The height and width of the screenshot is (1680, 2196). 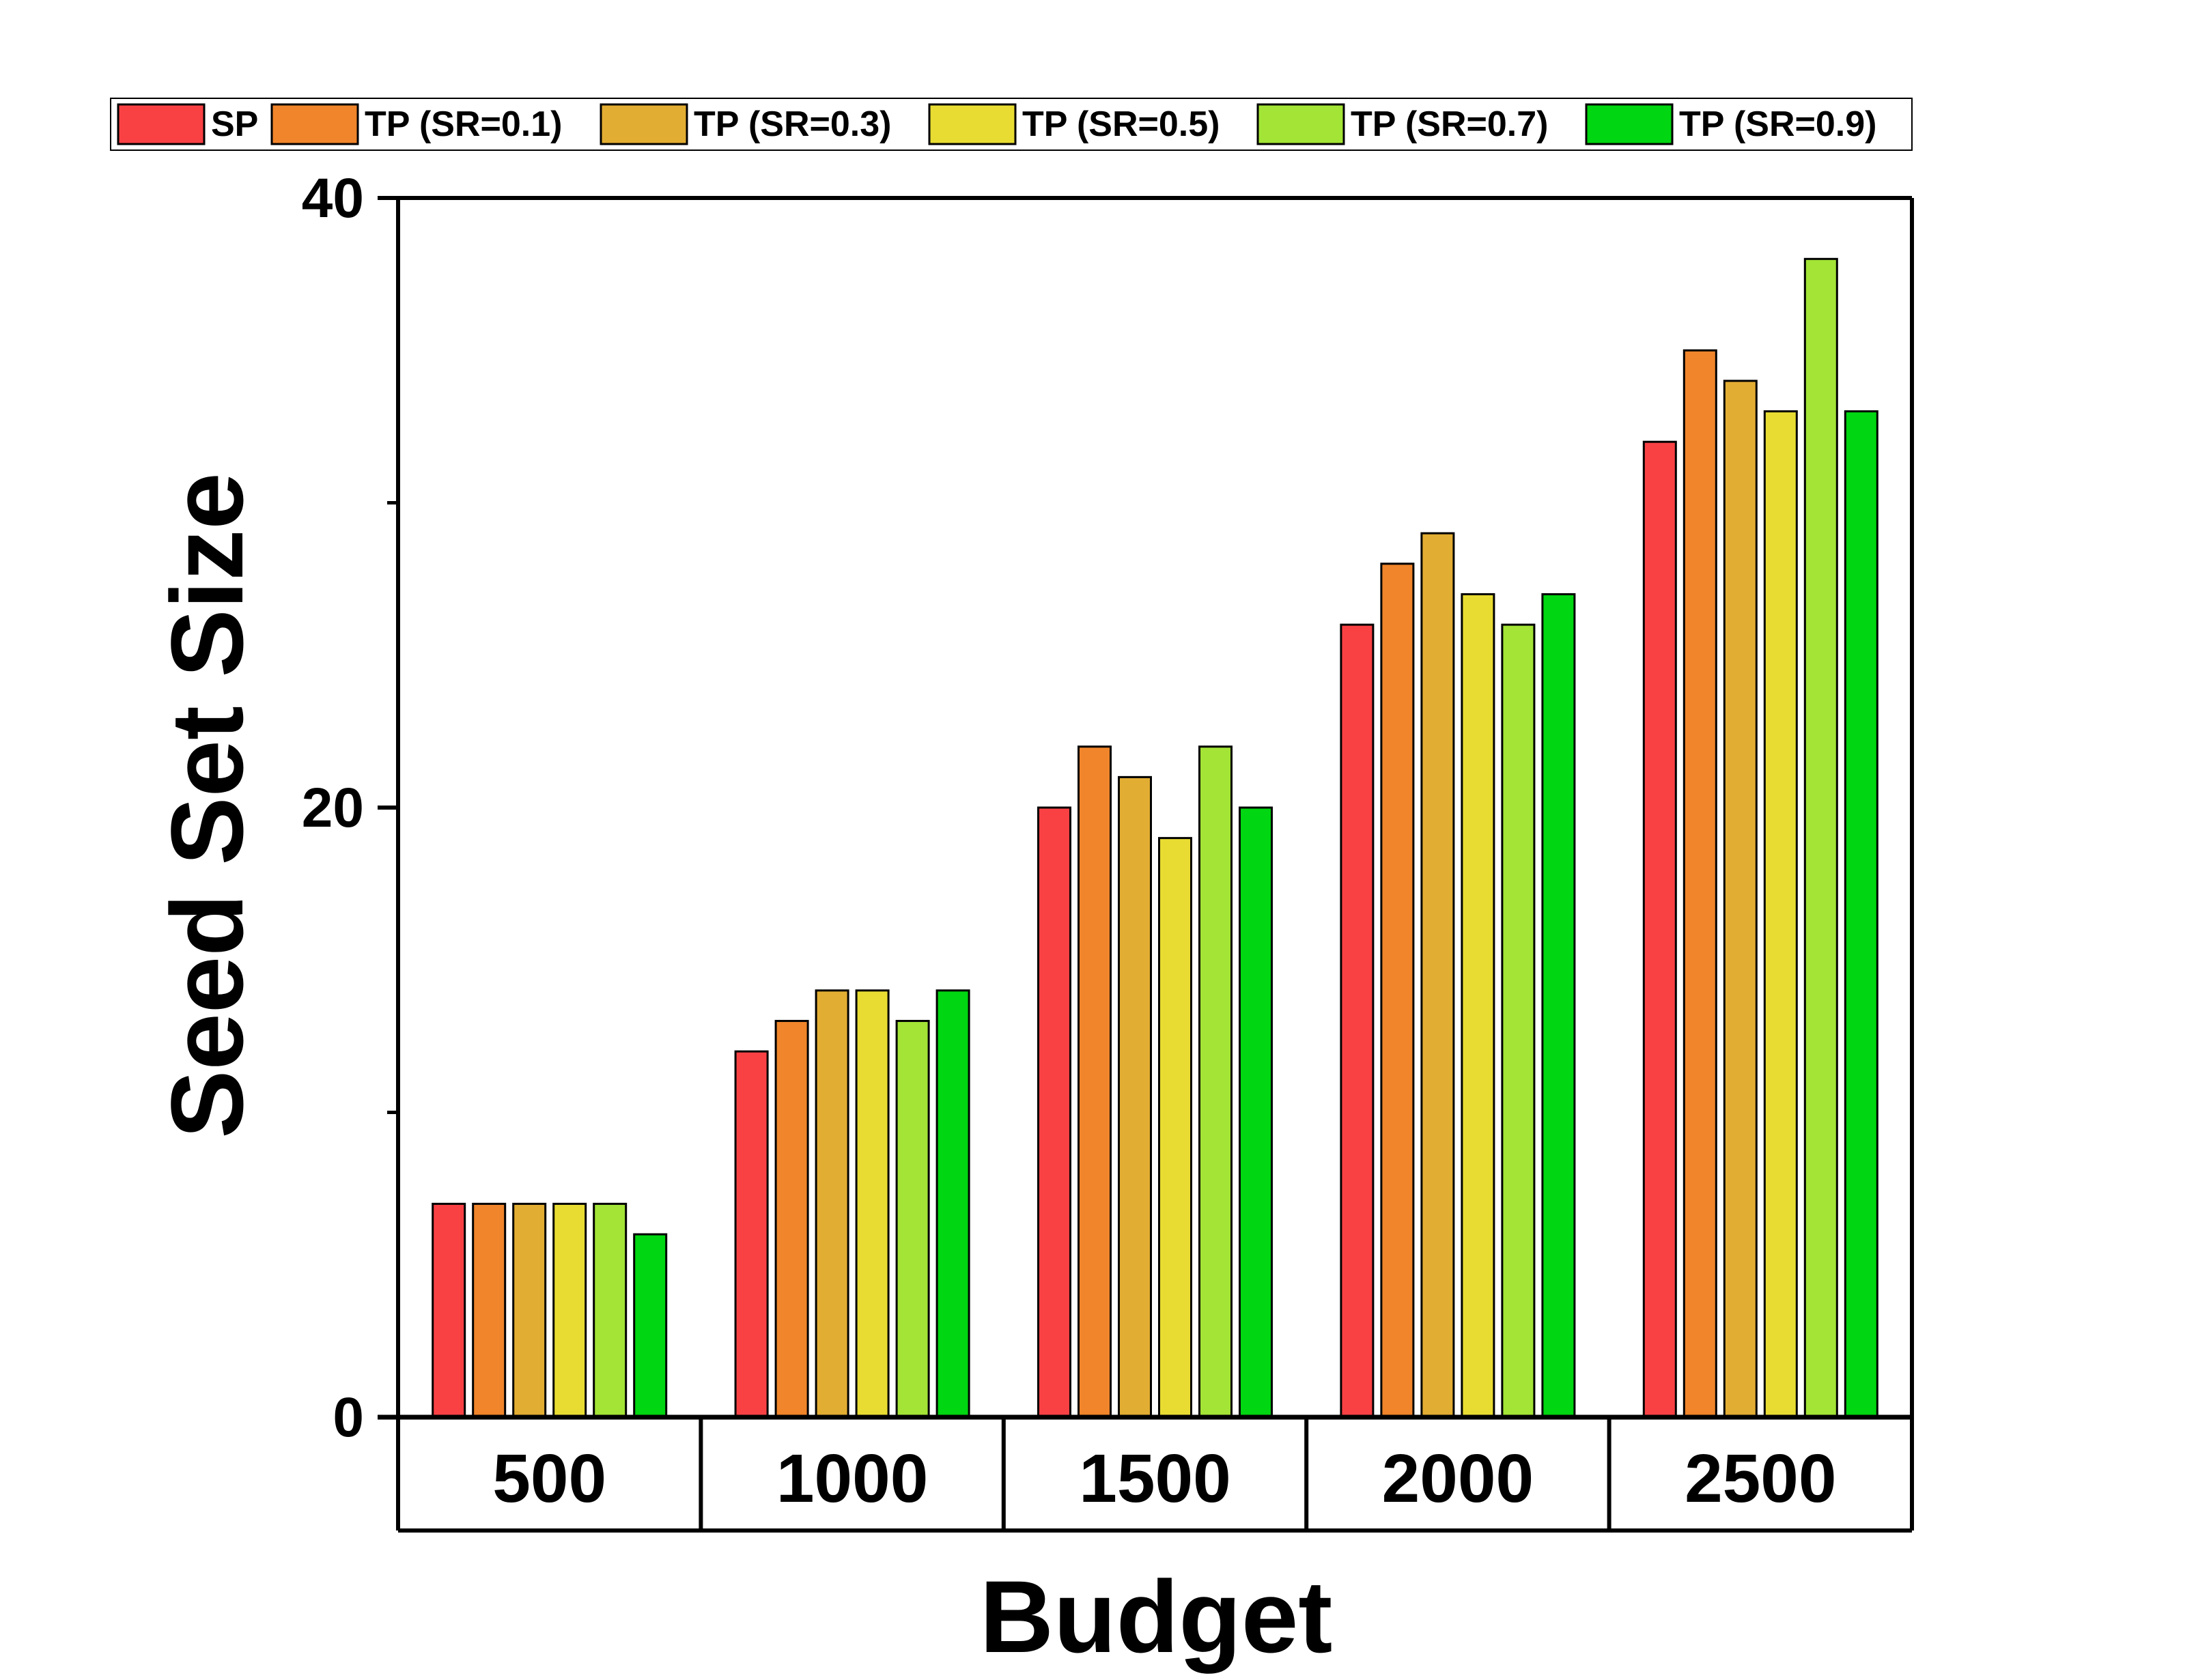 I want to click on x-tick-label-500: 500, so click(x=549, y=1478).